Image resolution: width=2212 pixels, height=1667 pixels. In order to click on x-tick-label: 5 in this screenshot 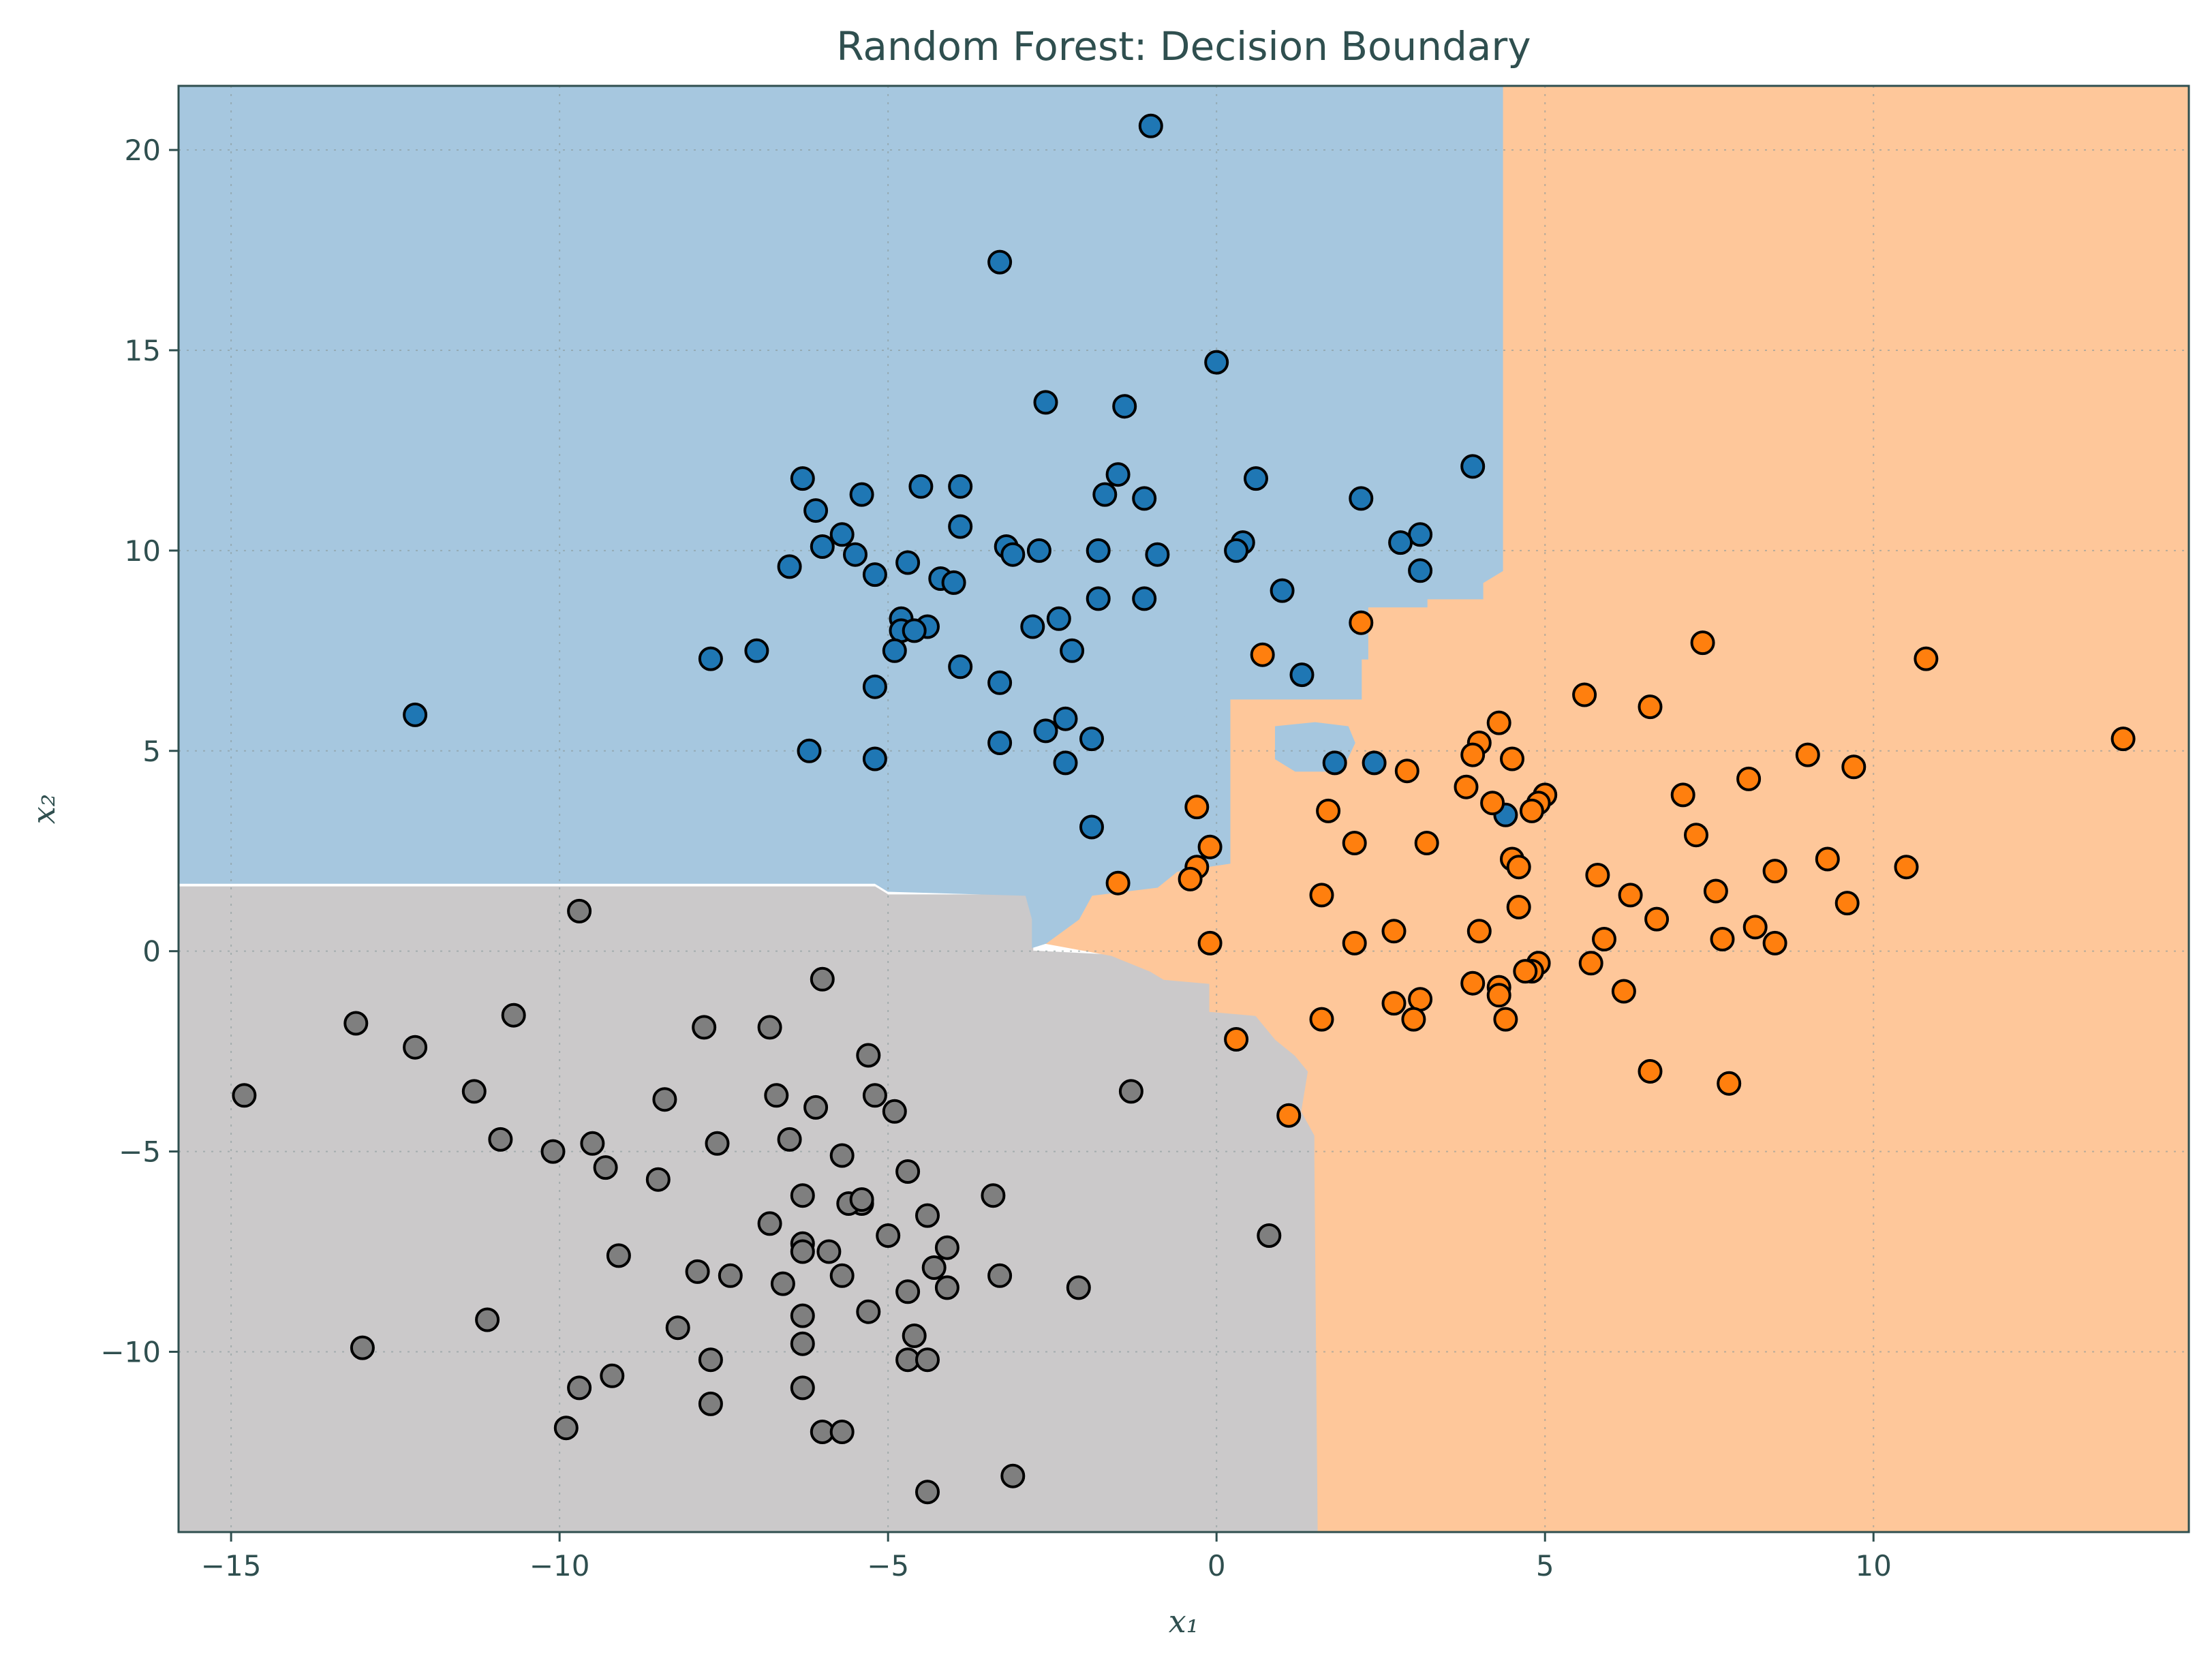, I will do `click(1545, 1565)`.